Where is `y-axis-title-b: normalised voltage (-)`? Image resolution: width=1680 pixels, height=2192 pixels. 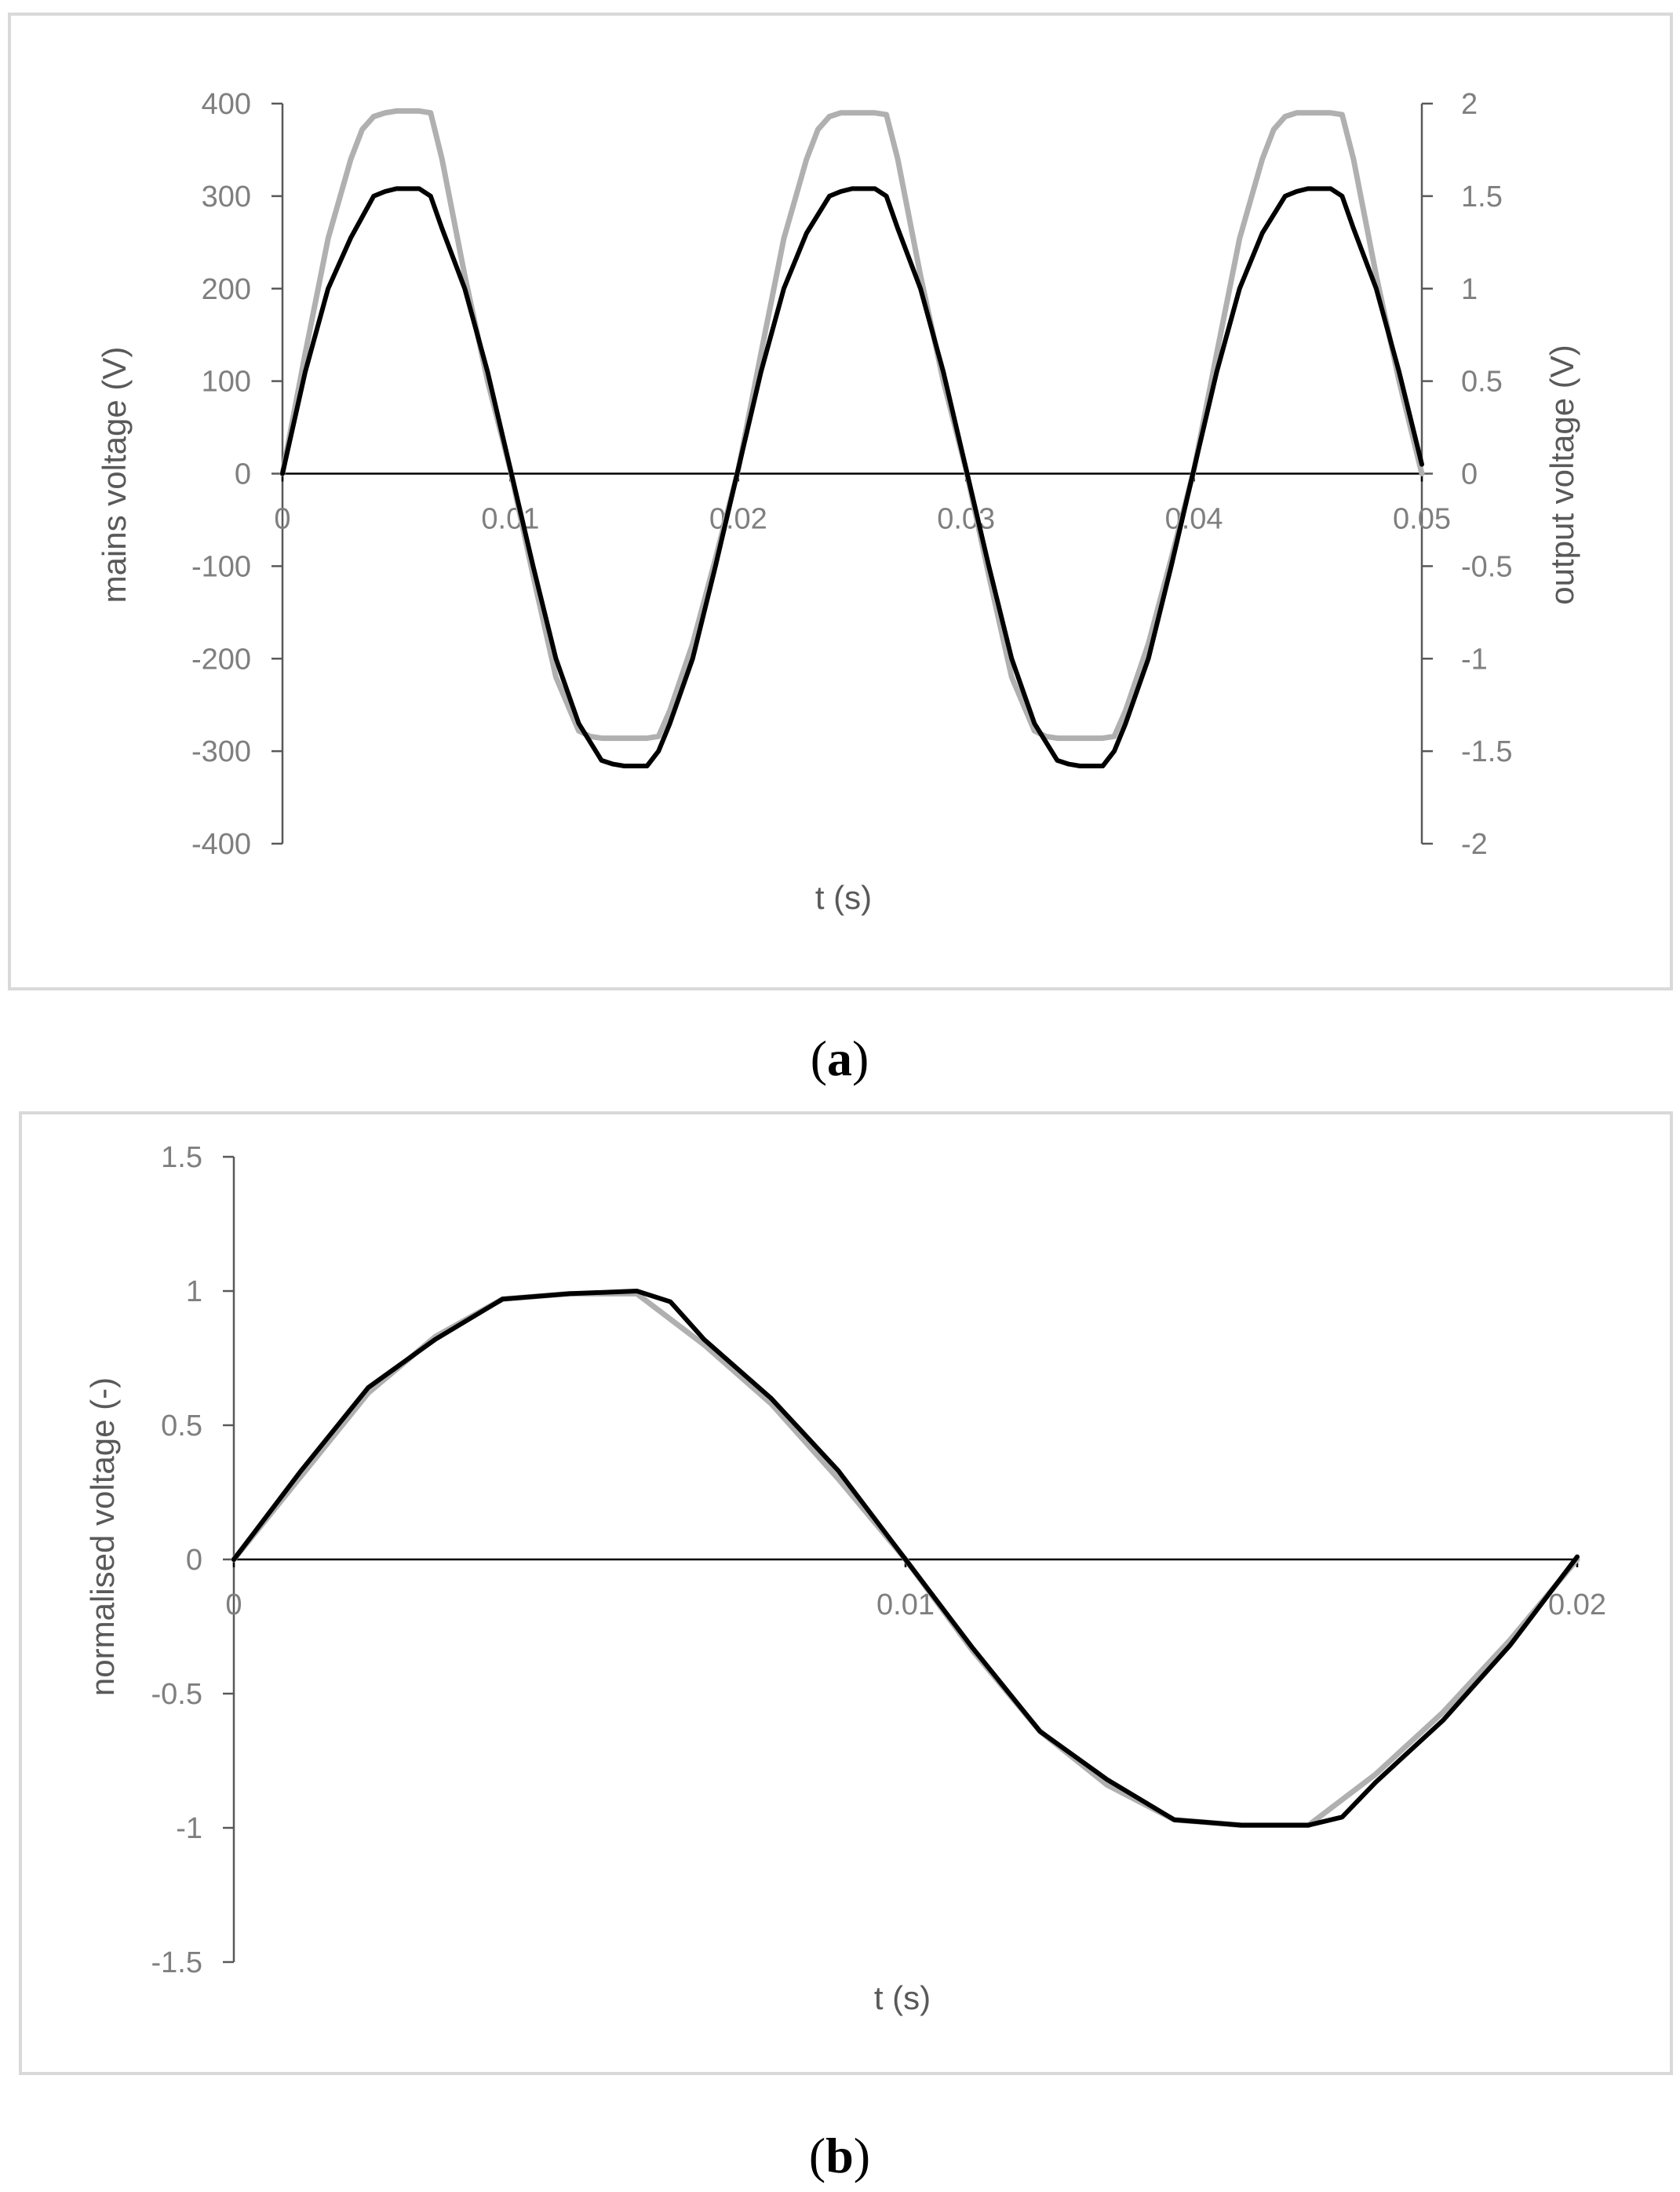
y-axis-title-b: normalised voltage (-) is located at coordinates (102, 1537).